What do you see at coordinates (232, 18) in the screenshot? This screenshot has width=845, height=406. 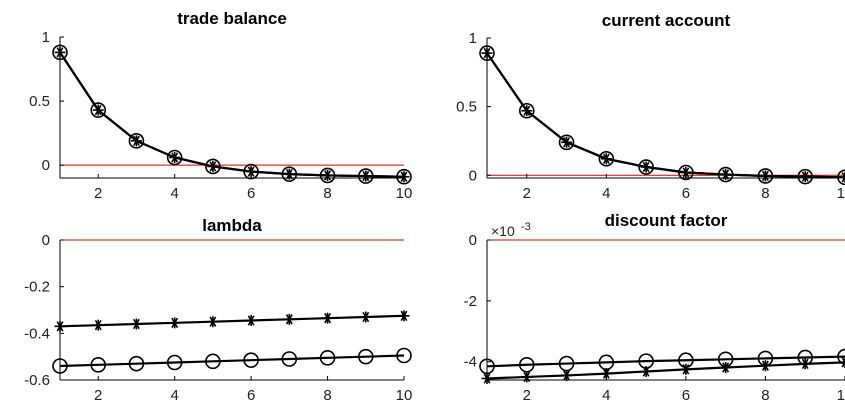 I see `chart-title: trade balance` at bounding box center [232, 18].